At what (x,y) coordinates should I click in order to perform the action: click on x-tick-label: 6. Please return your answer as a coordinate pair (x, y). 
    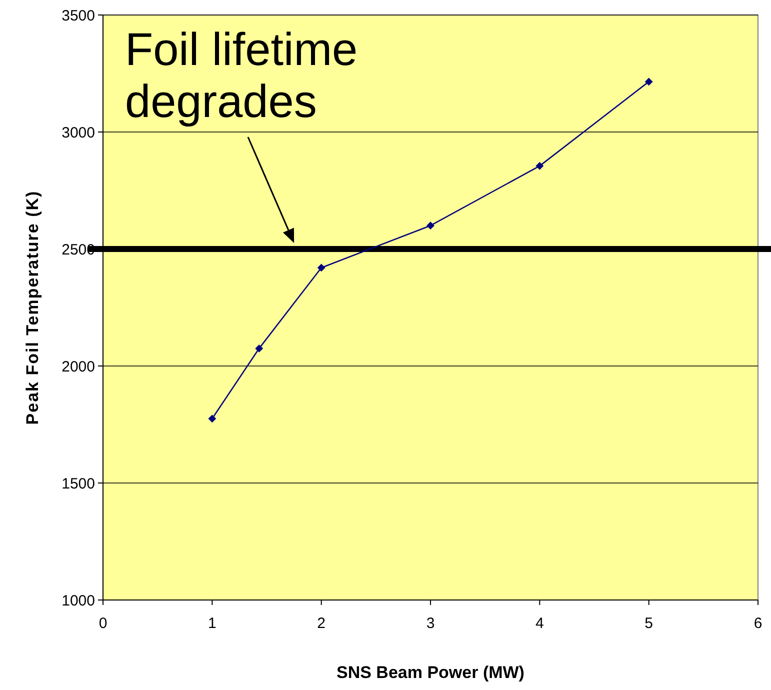
    Looking at the image, I should click on (758, 623).